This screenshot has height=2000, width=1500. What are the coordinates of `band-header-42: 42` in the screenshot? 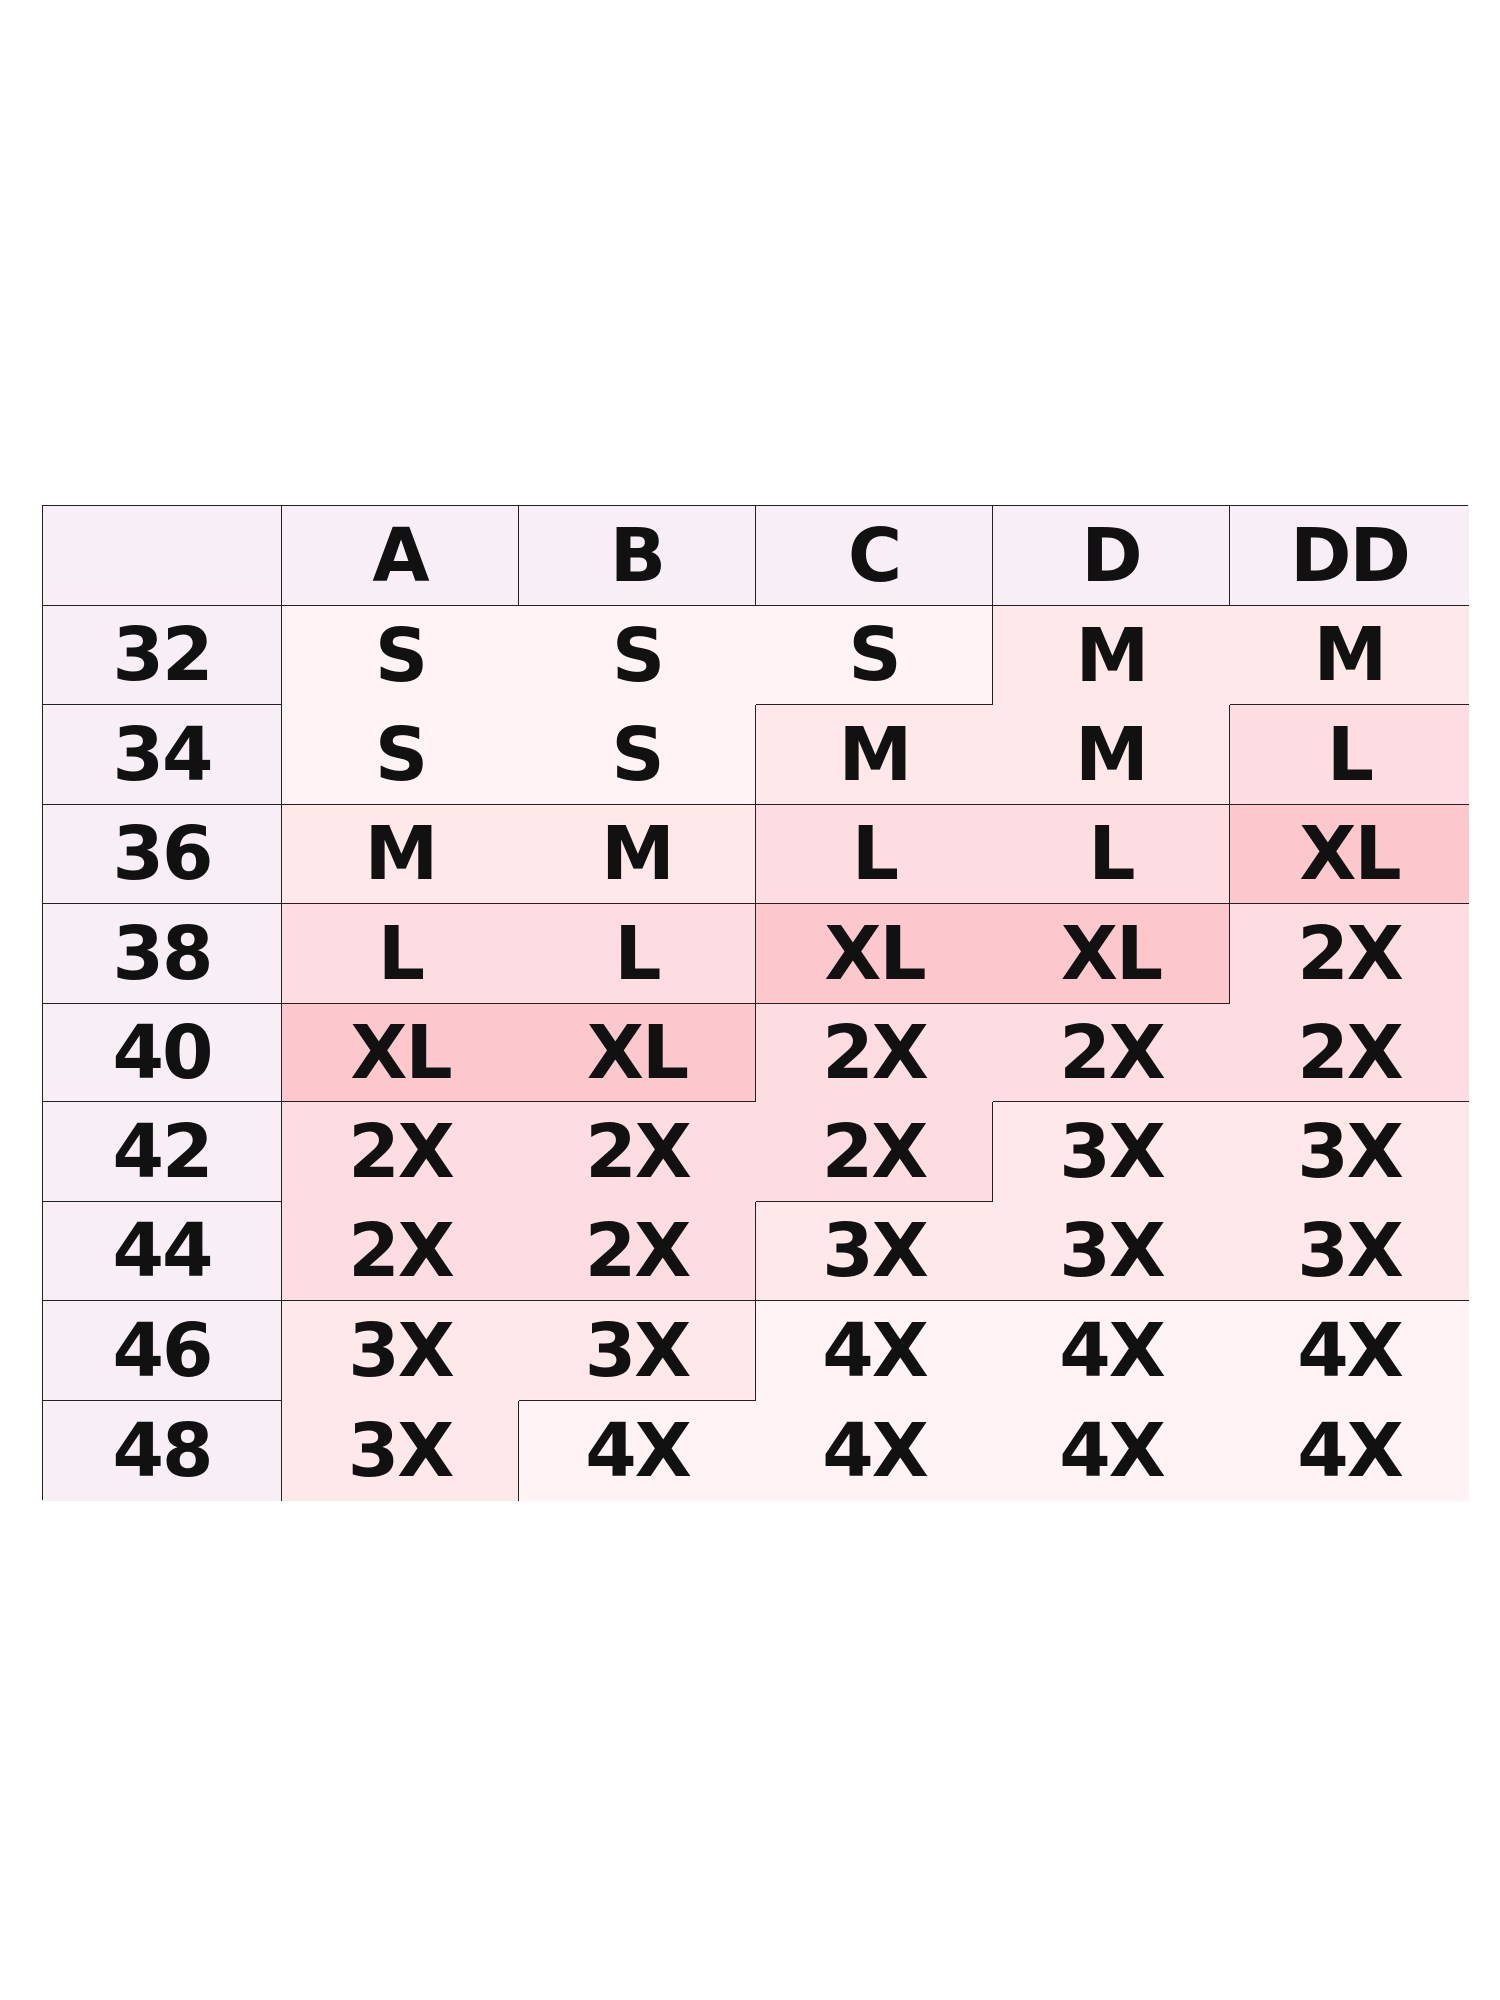 It's located at (162, 1152).